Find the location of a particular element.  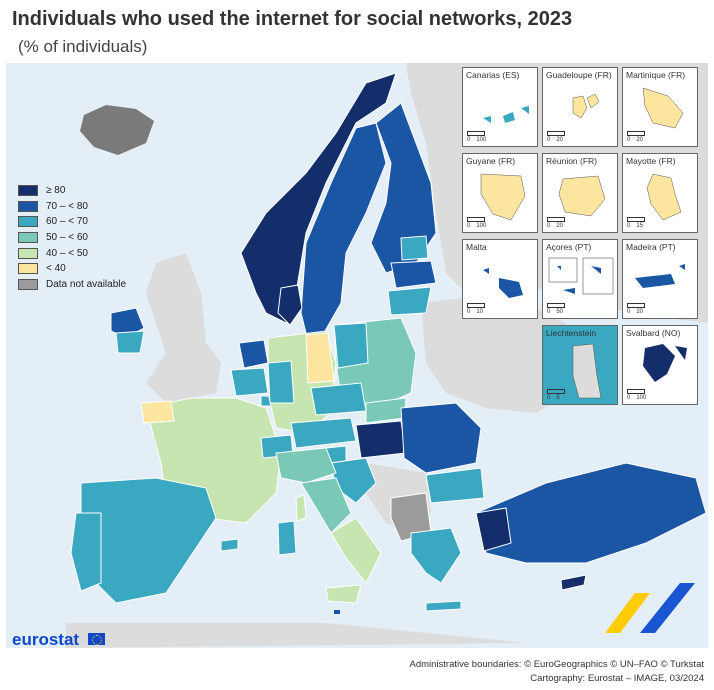

region-germany-west is located at coordinates (281, 382).